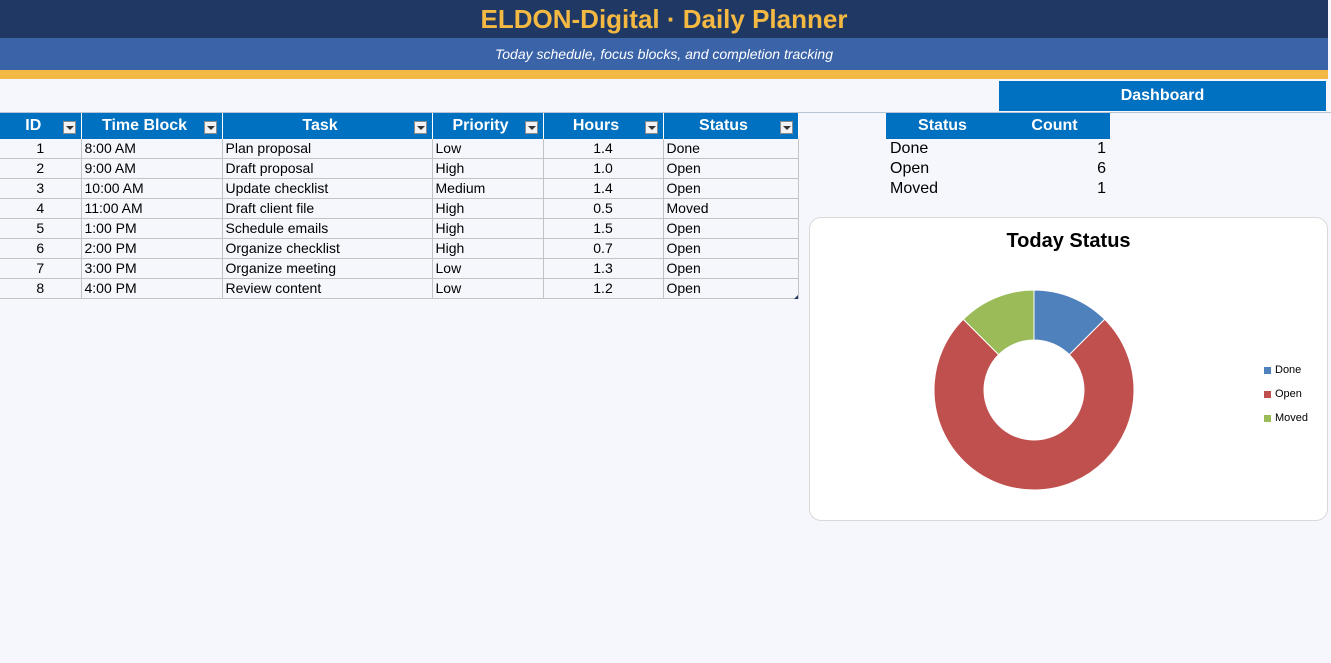  Describe the element at coordinates (327, 188) in the screenshot. I see `cell-task: Update checklist` at that location.